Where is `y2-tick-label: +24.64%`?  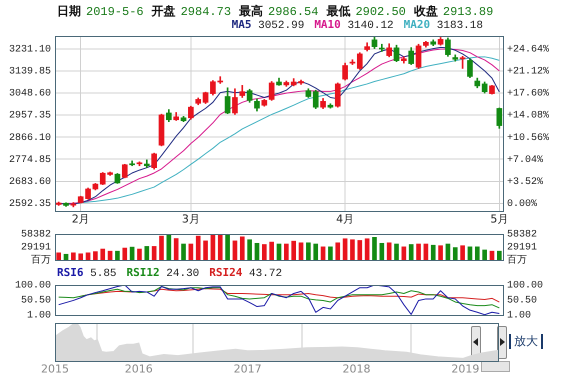 y2-tick-label: +24.64% is located at coordinates (528, 50).